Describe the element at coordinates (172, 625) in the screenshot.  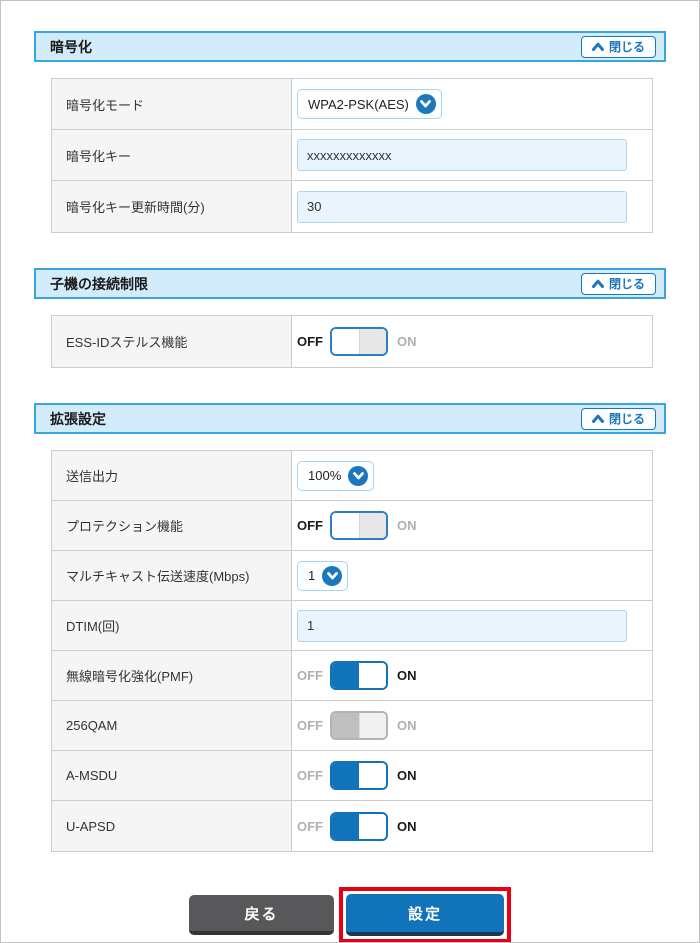
I see `row-label: DTIM(回)` at that location.